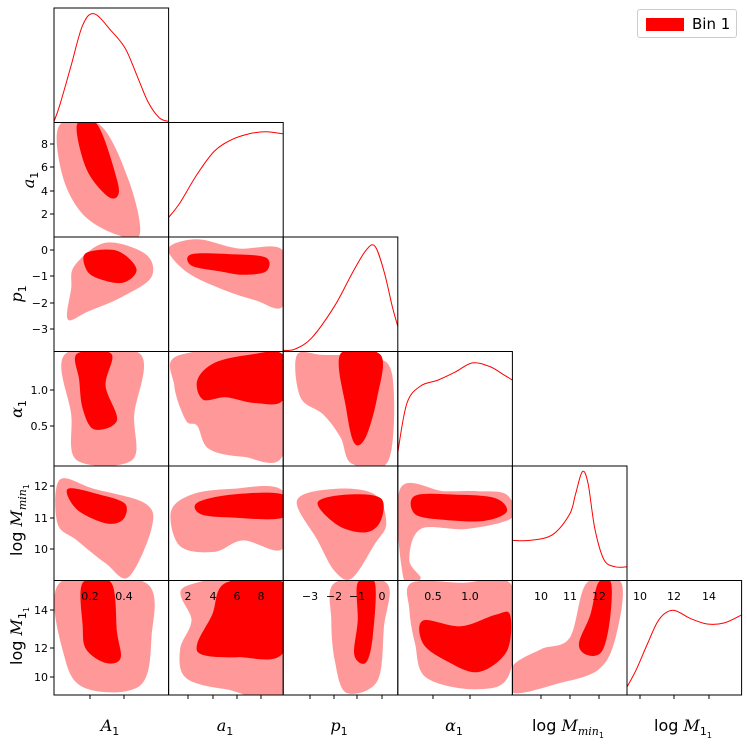 This screenshot has height=747, width=747. Describe the element at coordinates (109, 727) in the screenshot. I see `x-label-A1: A1` at that location.